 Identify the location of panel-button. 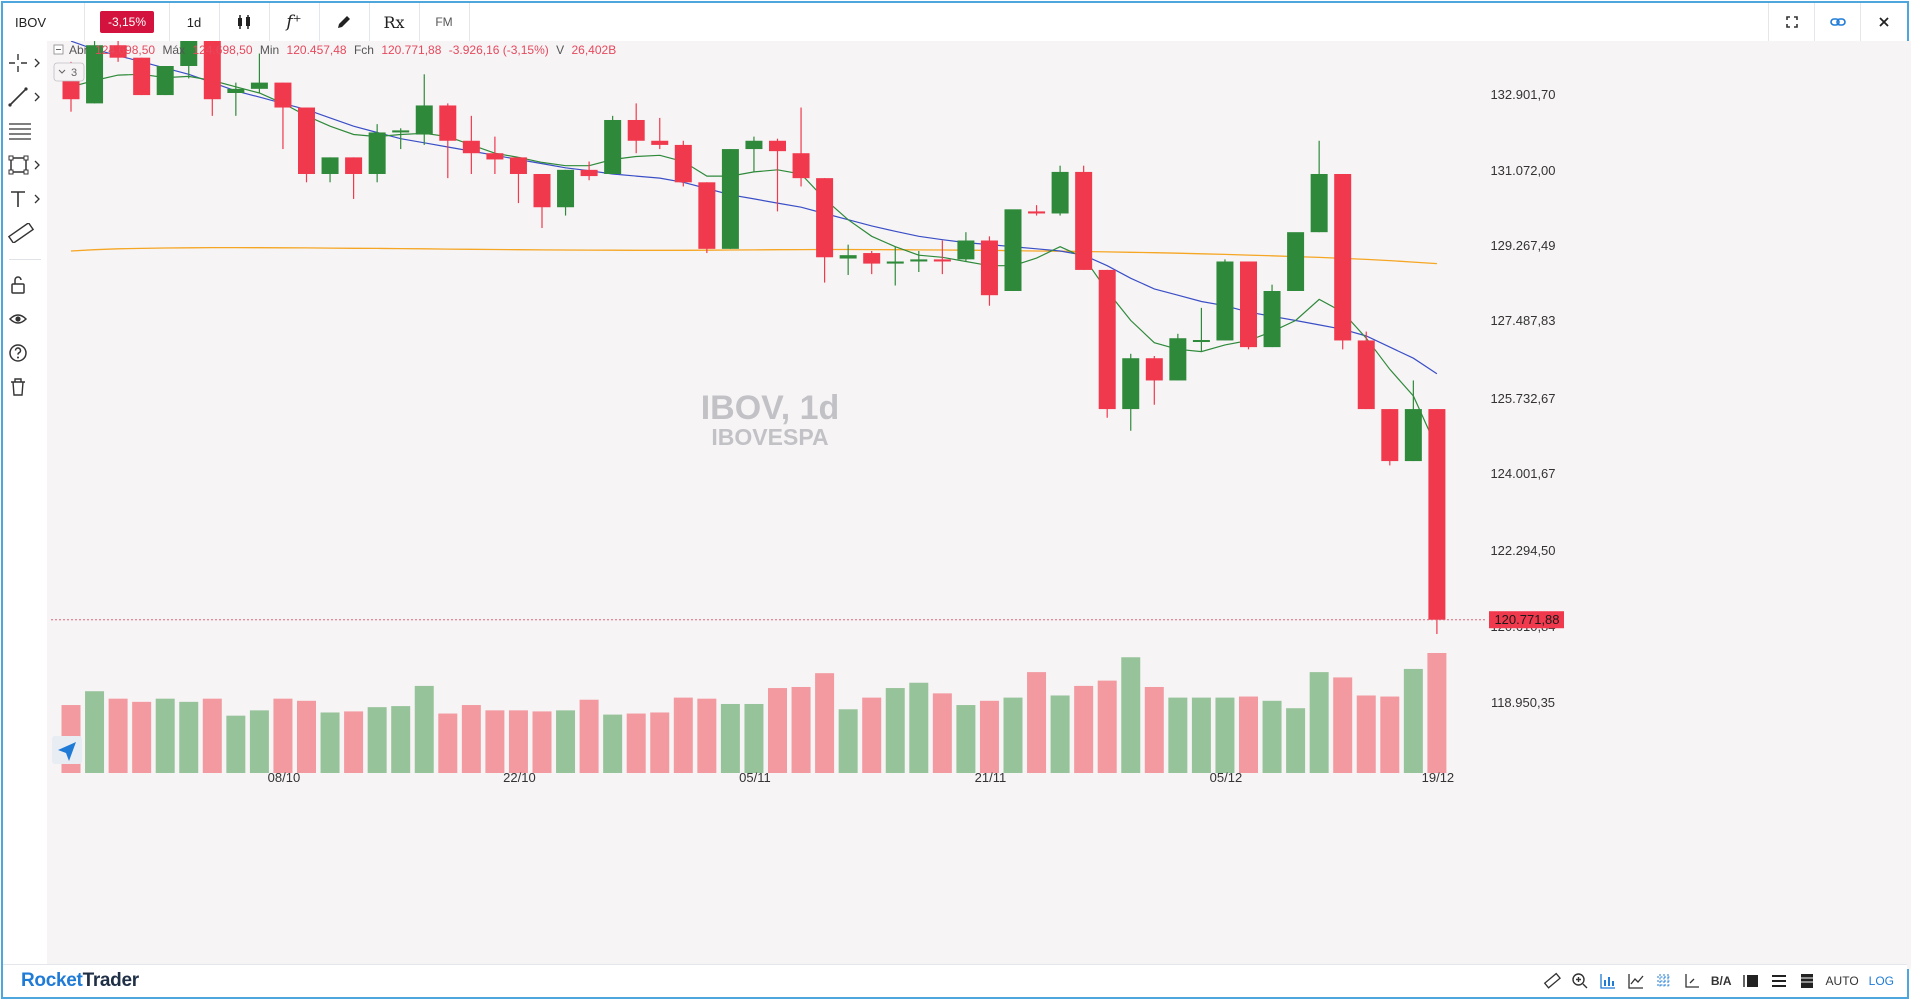
(1807, 981).